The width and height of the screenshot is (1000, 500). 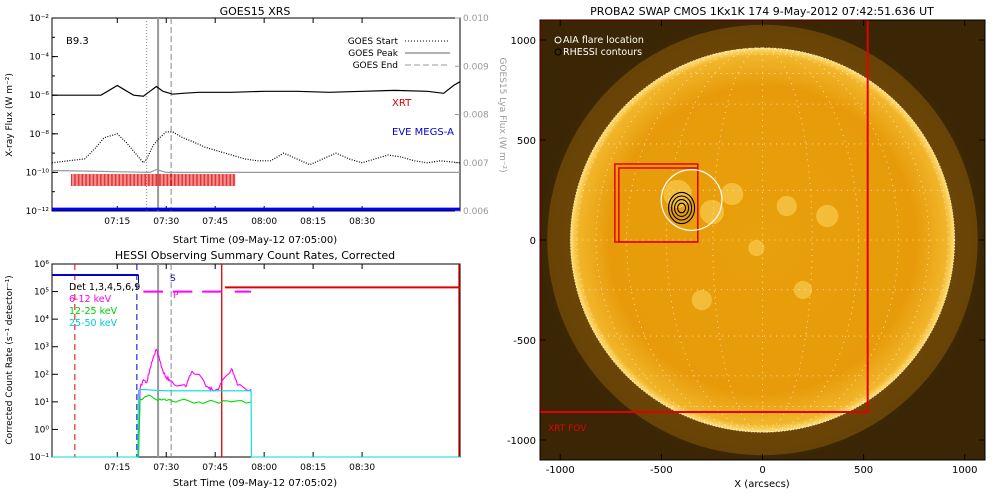 I want to click on hessi-p-label: P, so click(x=176, y=296).